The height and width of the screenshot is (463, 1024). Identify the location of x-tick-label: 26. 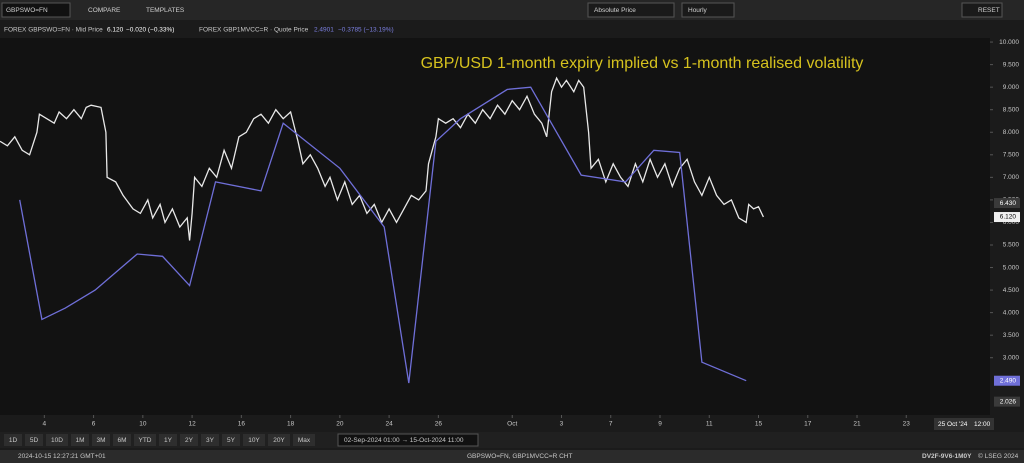
(439, 424).